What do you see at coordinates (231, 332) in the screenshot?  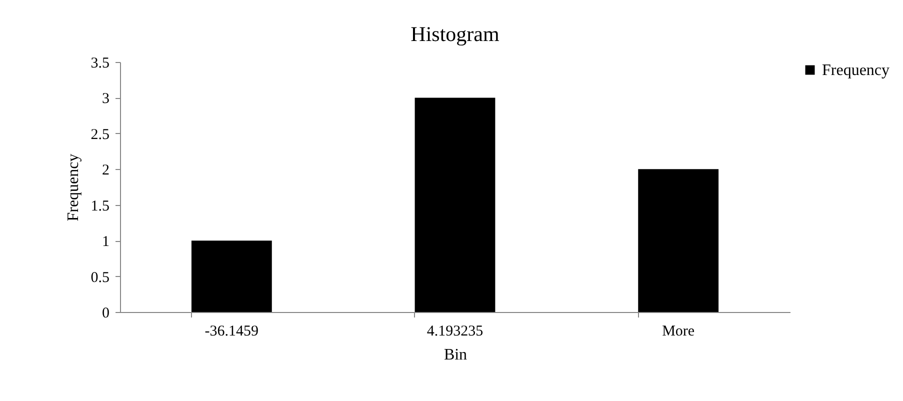 I see `x-tick-label: -36.1459` at bounding box center [231, 332].